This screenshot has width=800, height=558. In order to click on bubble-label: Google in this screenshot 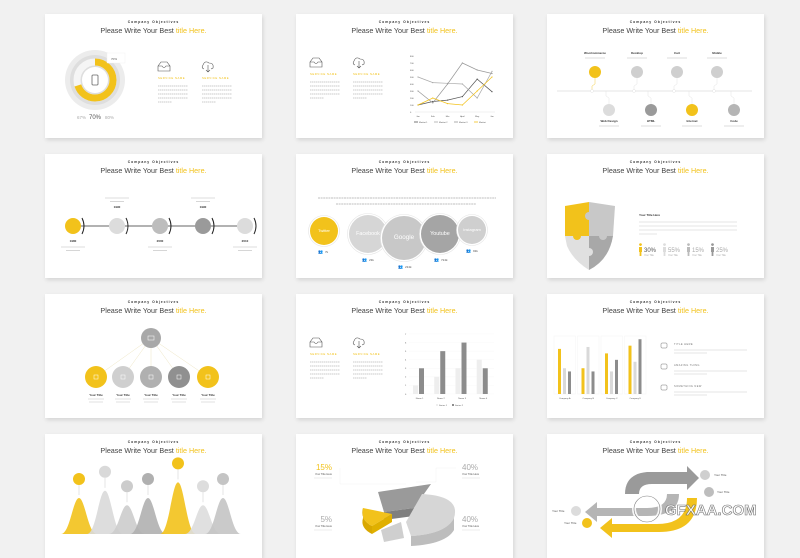, I will do `click(404, 237)`.